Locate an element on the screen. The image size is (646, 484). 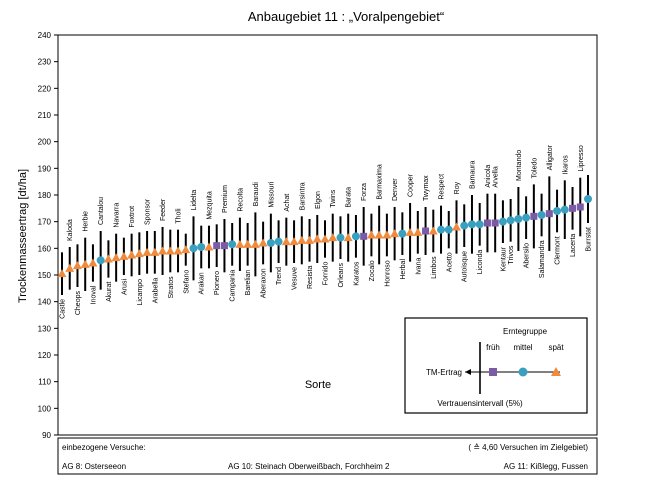
y-tick-label: 150 is located at coordinates (45, 275).